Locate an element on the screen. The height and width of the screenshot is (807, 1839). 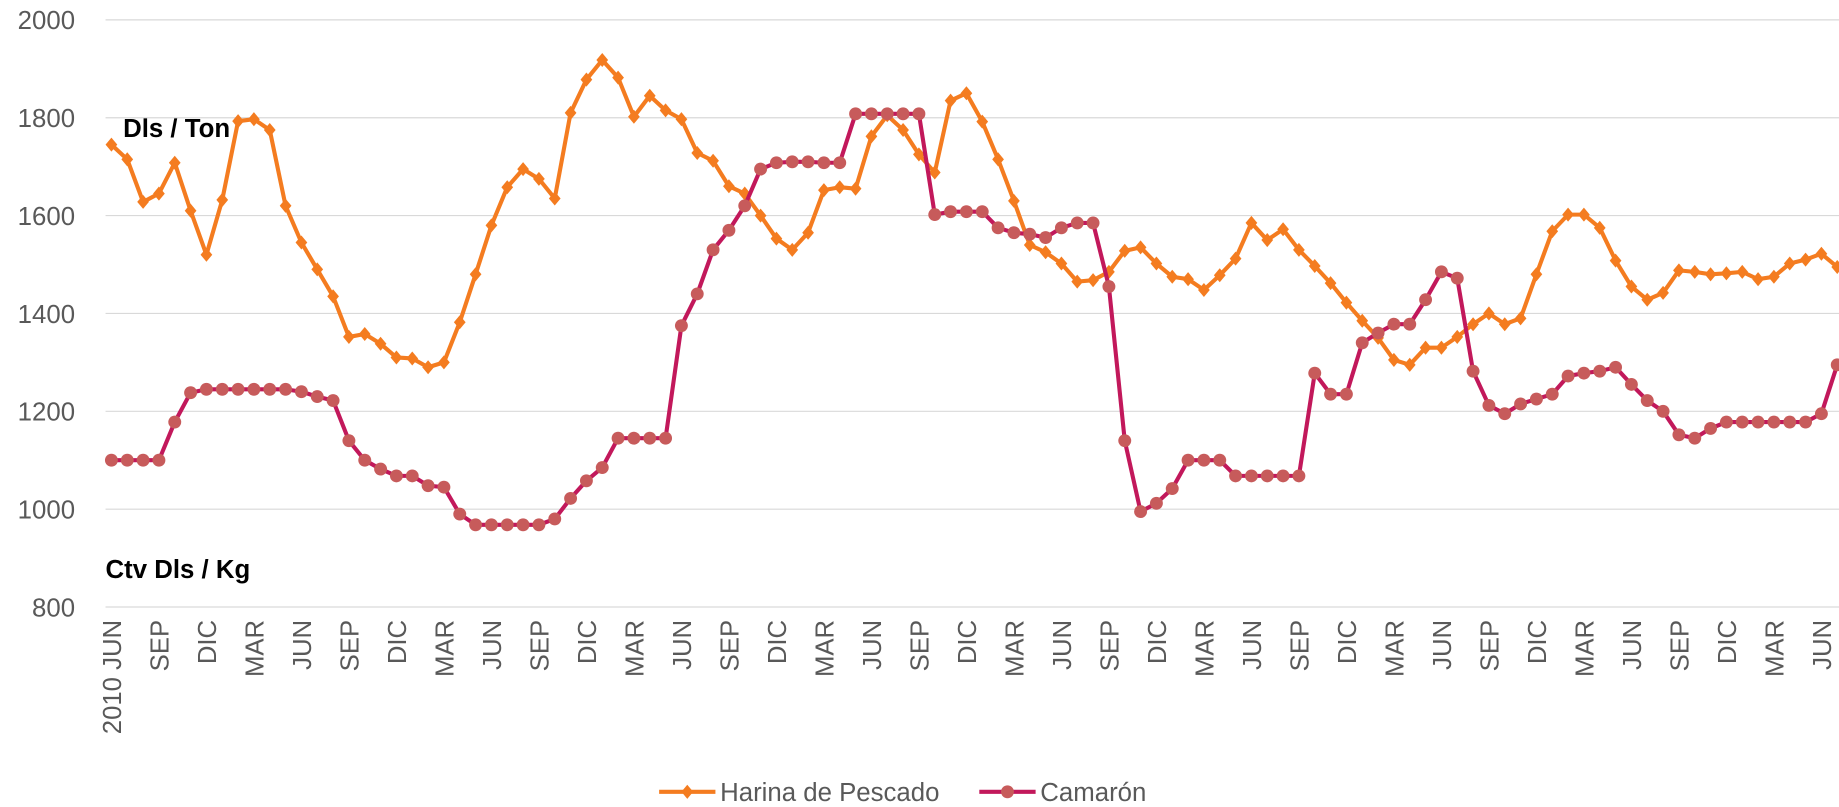
y-tick-label: 1800 is located at coordinates (46, 119).